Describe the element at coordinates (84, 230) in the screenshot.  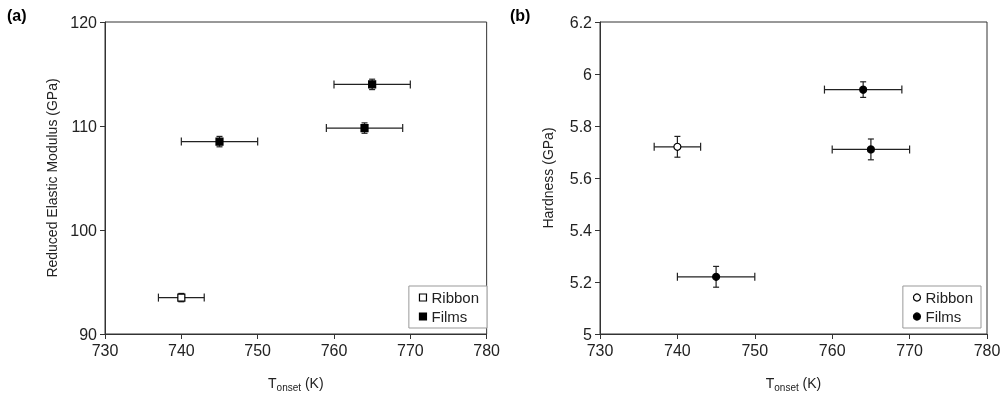
I see `y-tick-label: 100` at that location.